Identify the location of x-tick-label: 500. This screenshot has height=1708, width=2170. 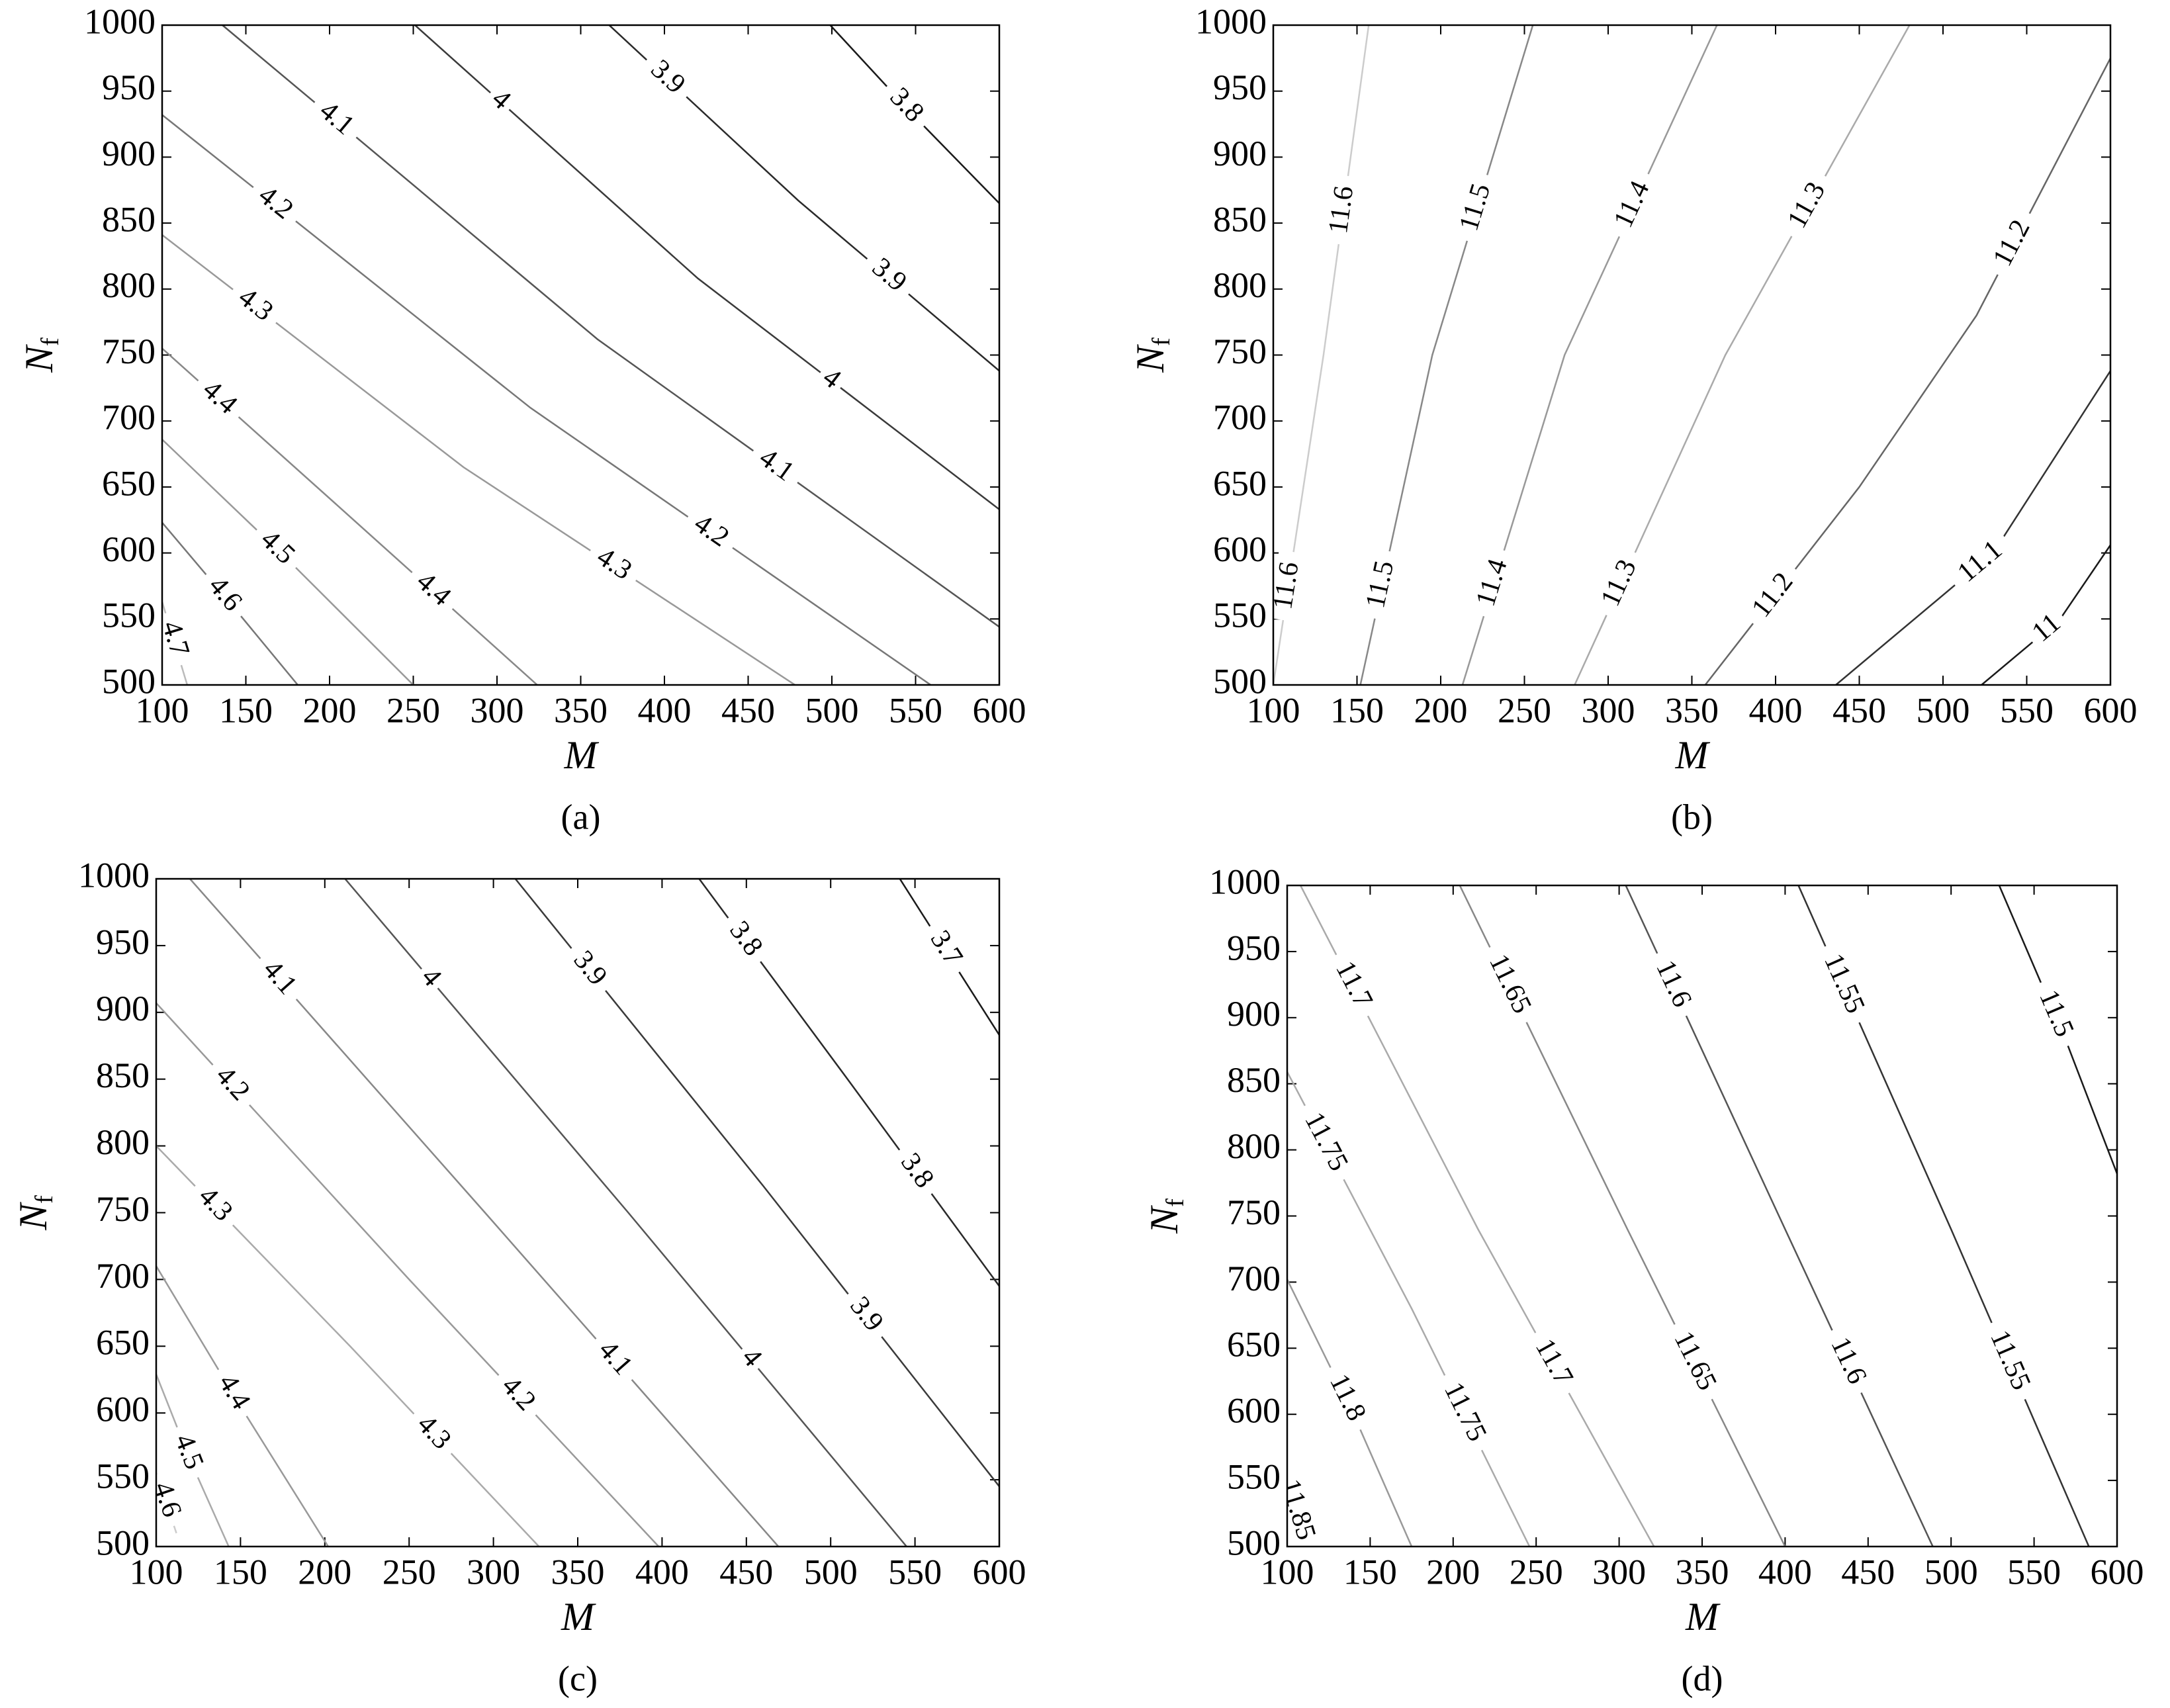
(1943, 710).